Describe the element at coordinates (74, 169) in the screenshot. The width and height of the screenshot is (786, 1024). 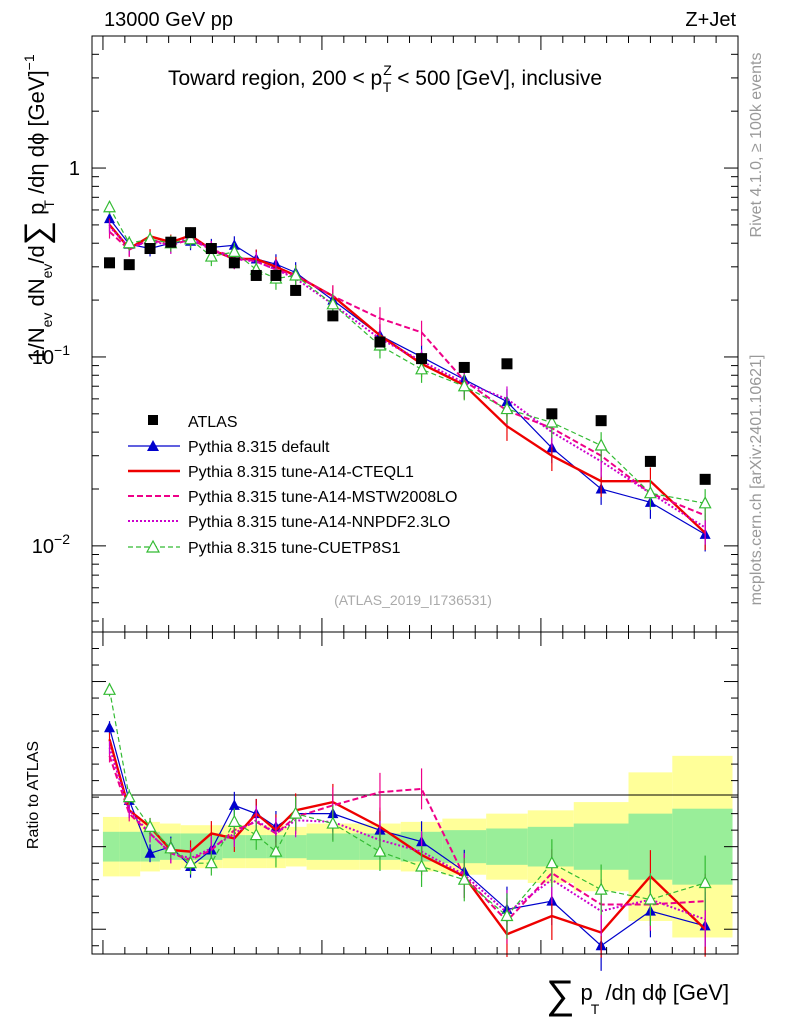
I see `main-y-tick-label: 1` at that location.